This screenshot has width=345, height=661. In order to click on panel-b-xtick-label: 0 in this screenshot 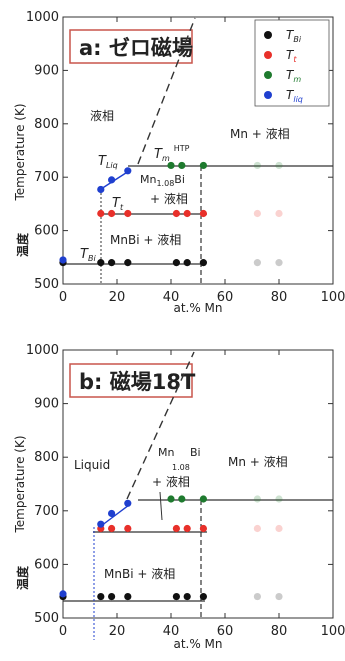, I will do `click(63, 631)`.